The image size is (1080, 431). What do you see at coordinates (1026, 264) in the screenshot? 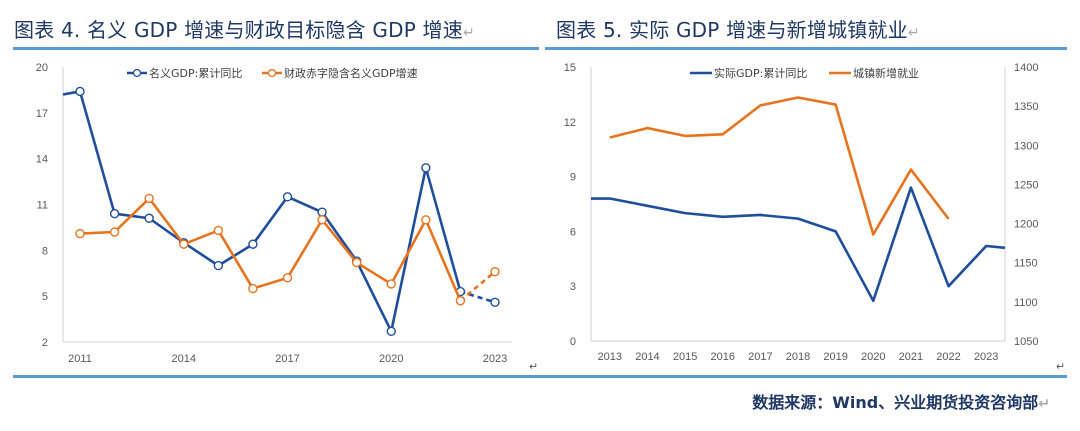
I see `y2-tick-label: 1150` at bounding box center [1026, 264].